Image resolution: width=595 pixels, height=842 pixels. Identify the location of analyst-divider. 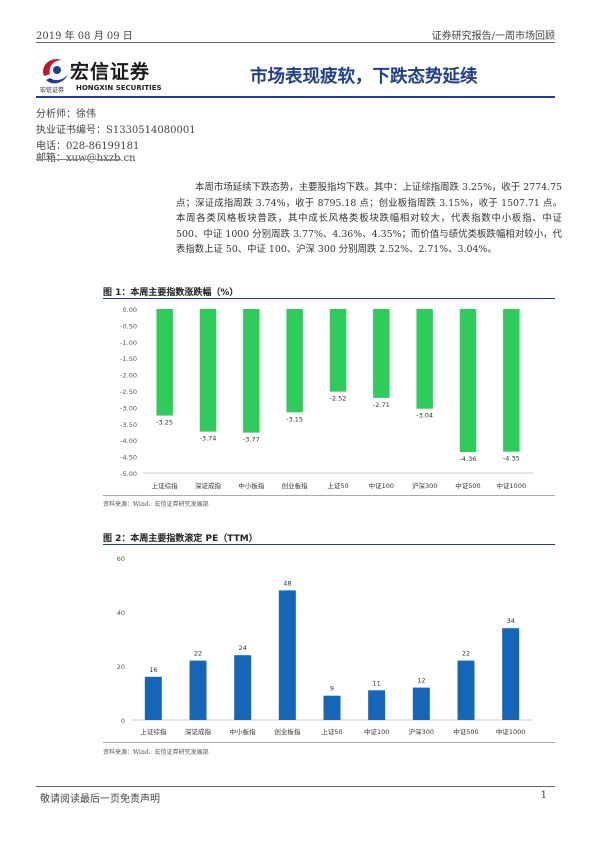
(78, 159).